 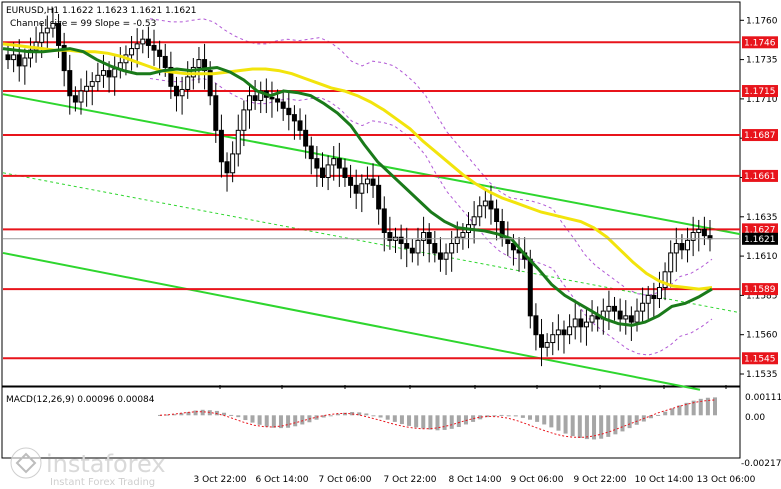 I want to click on macd-panel-frame, so click(x=371, y=422).